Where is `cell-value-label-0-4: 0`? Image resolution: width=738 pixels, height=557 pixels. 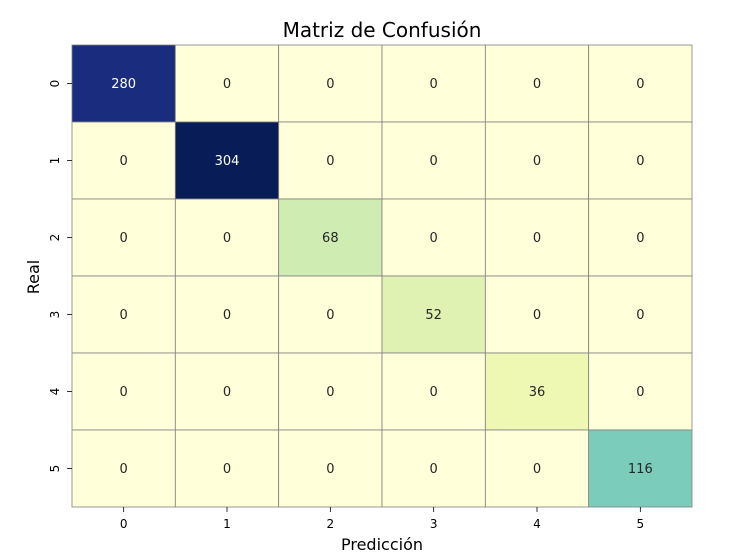 cell-value-label-0-4: 0 is located at coordinates (537, 84).